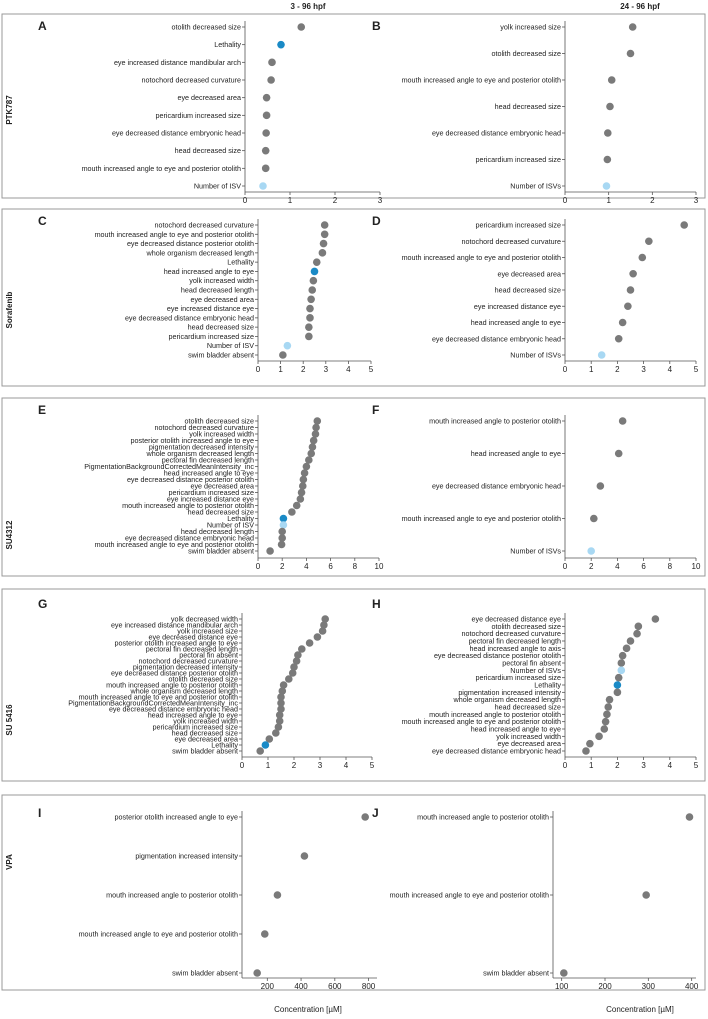 The image size is (708, 1019). What do you see at coordinates (304, 856) in the screenshot?
I see `data-point-pigmentation-increased-intensity` at bounding box center [304, 856].